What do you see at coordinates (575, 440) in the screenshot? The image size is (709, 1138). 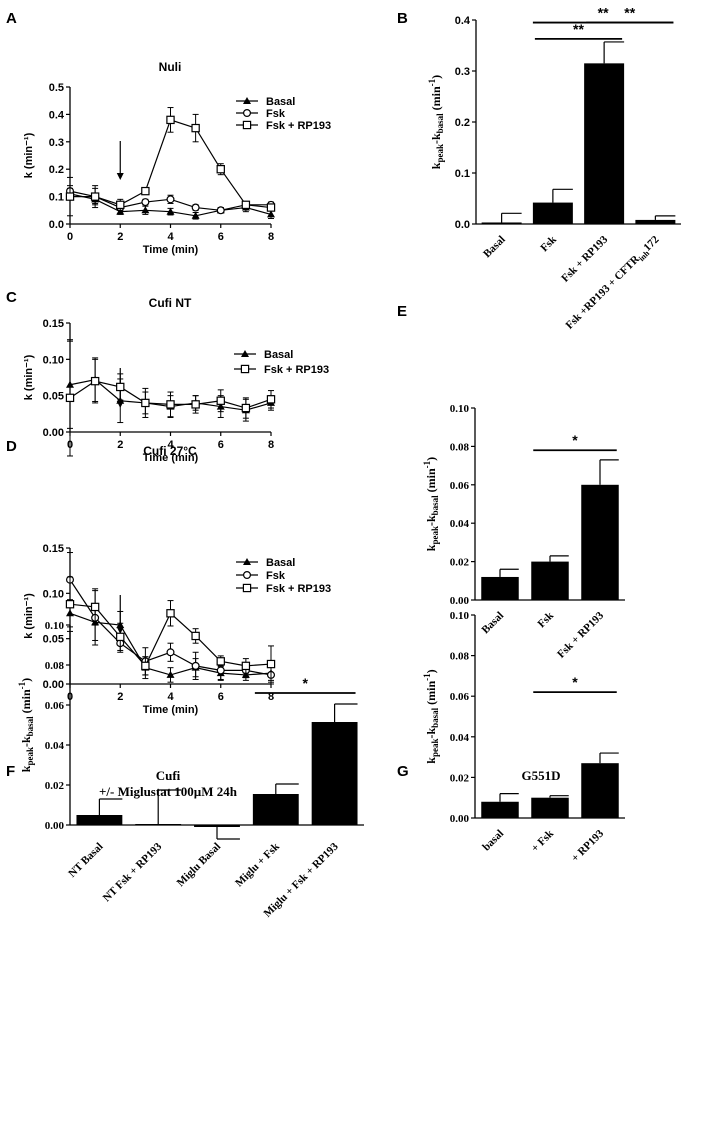 I see `significance-label: *` at bounding box center [575, 440].